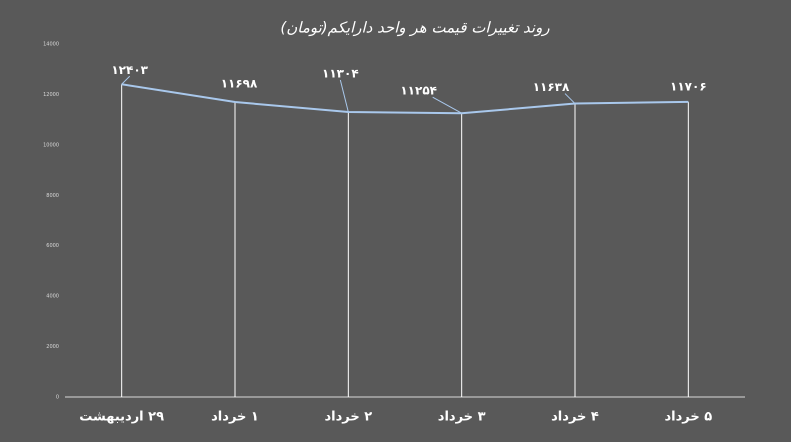 This screenshot has width=791, height=442. I want to click on data-label: ۱۱۷۰۶, so click(688, 86).